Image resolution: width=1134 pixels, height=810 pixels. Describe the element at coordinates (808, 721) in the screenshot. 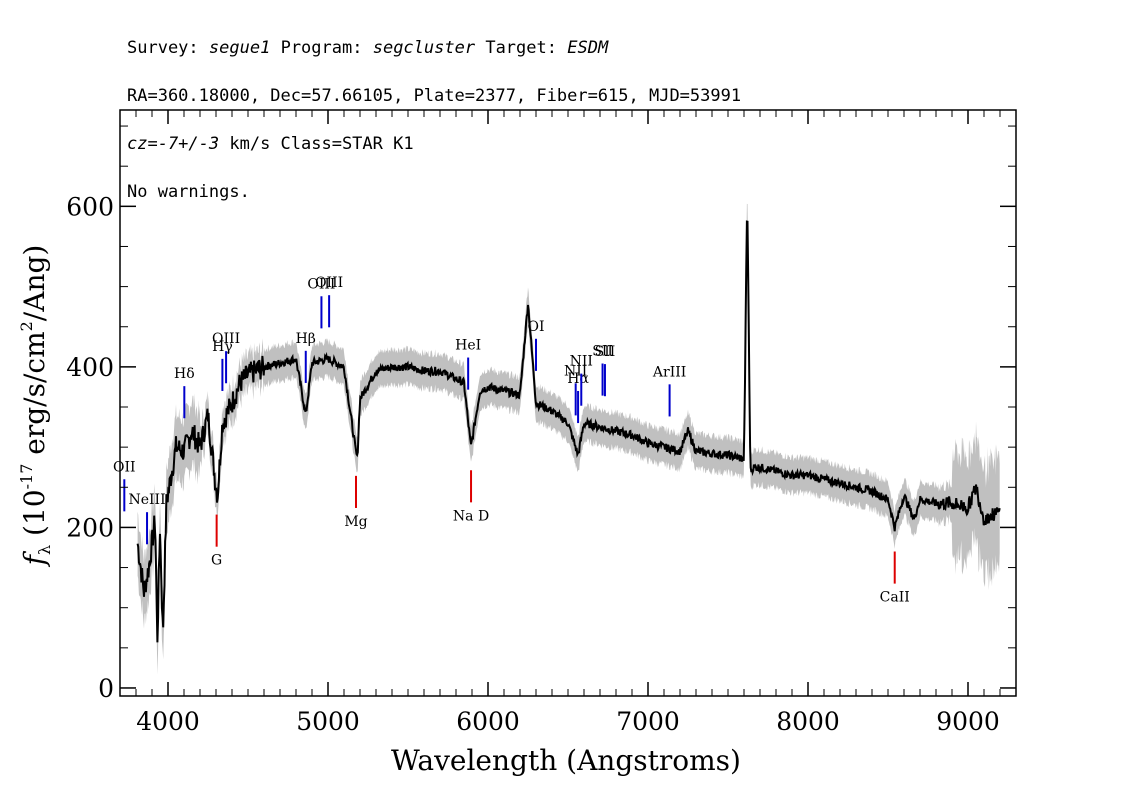

I see `x-tick-label: 8000` at that location.